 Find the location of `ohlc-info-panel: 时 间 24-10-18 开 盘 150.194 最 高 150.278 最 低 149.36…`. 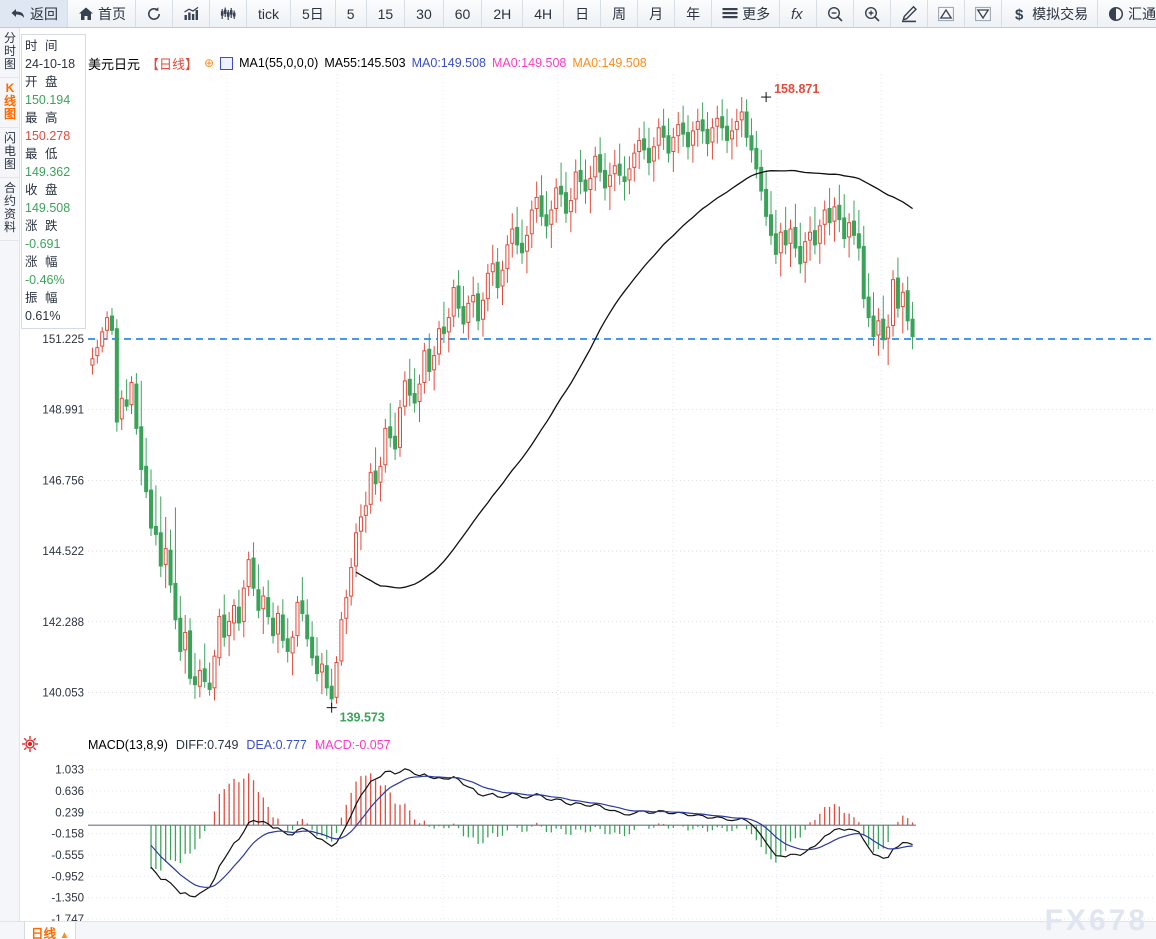

ohlc-info-panel: 时 间 24-10-18 开 盘 150.194 最 高 150.278 最 低 149.36… is located at coordinates (53, 181).